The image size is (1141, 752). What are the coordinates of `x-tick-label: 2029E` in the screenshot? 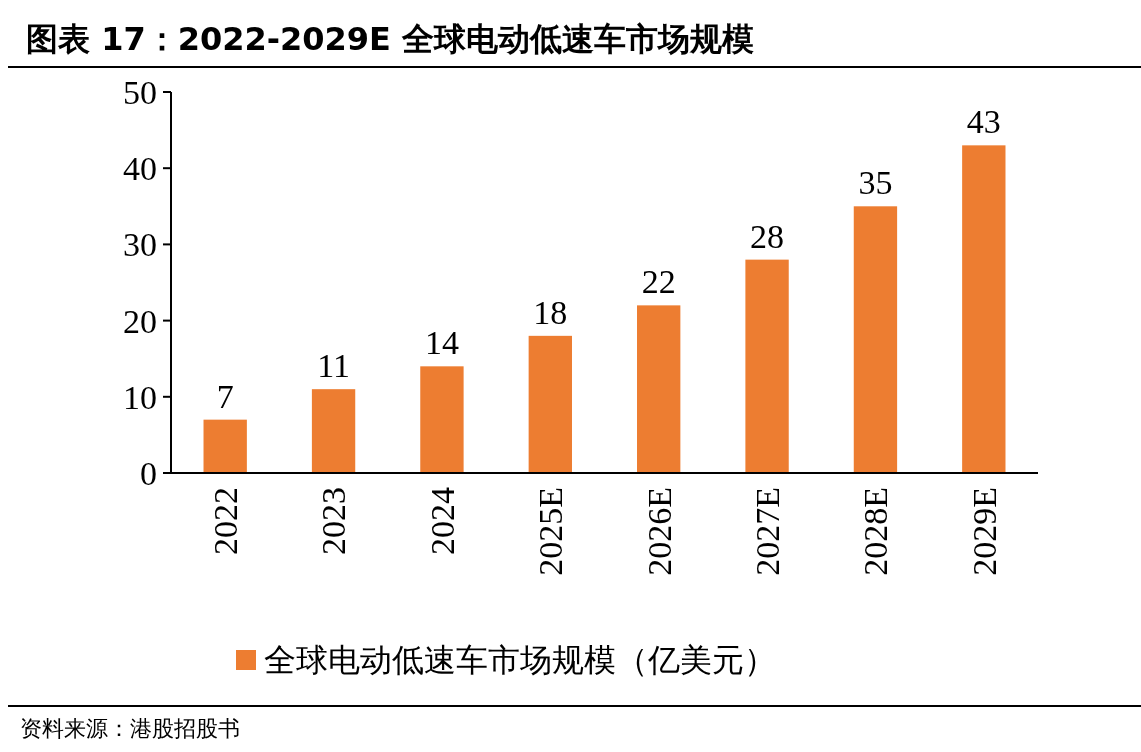 It's located at (984, 531).